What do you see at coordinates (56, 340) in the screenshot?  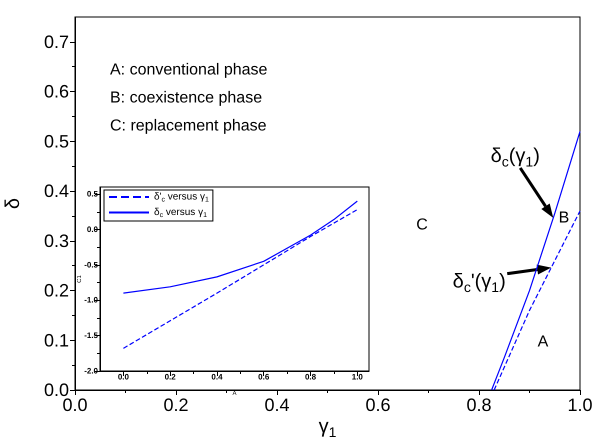 I see `y-tick-label: 0.1` at bounding box center [56, 340].